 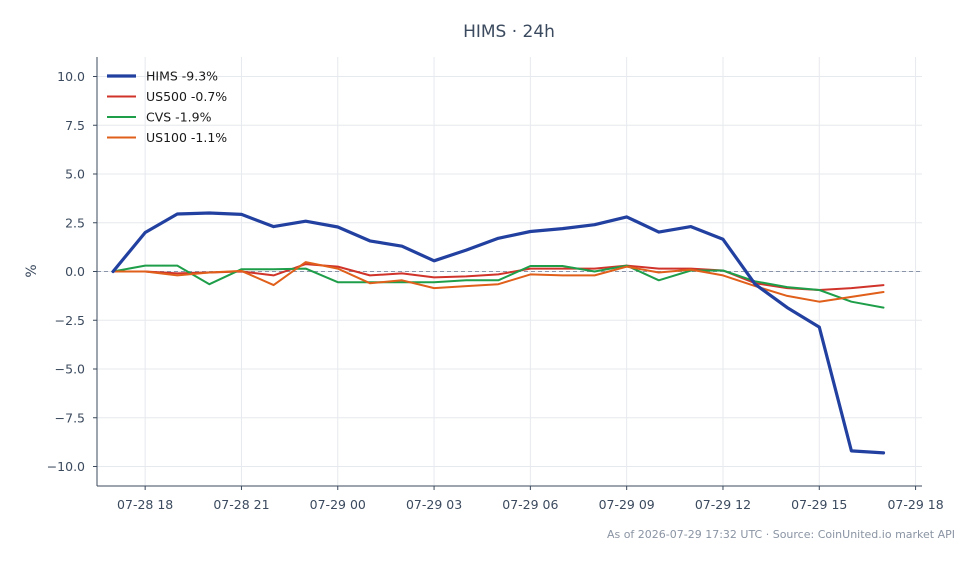 I want to click on y-tick-label: 7.5, so click(x=75, y=125).